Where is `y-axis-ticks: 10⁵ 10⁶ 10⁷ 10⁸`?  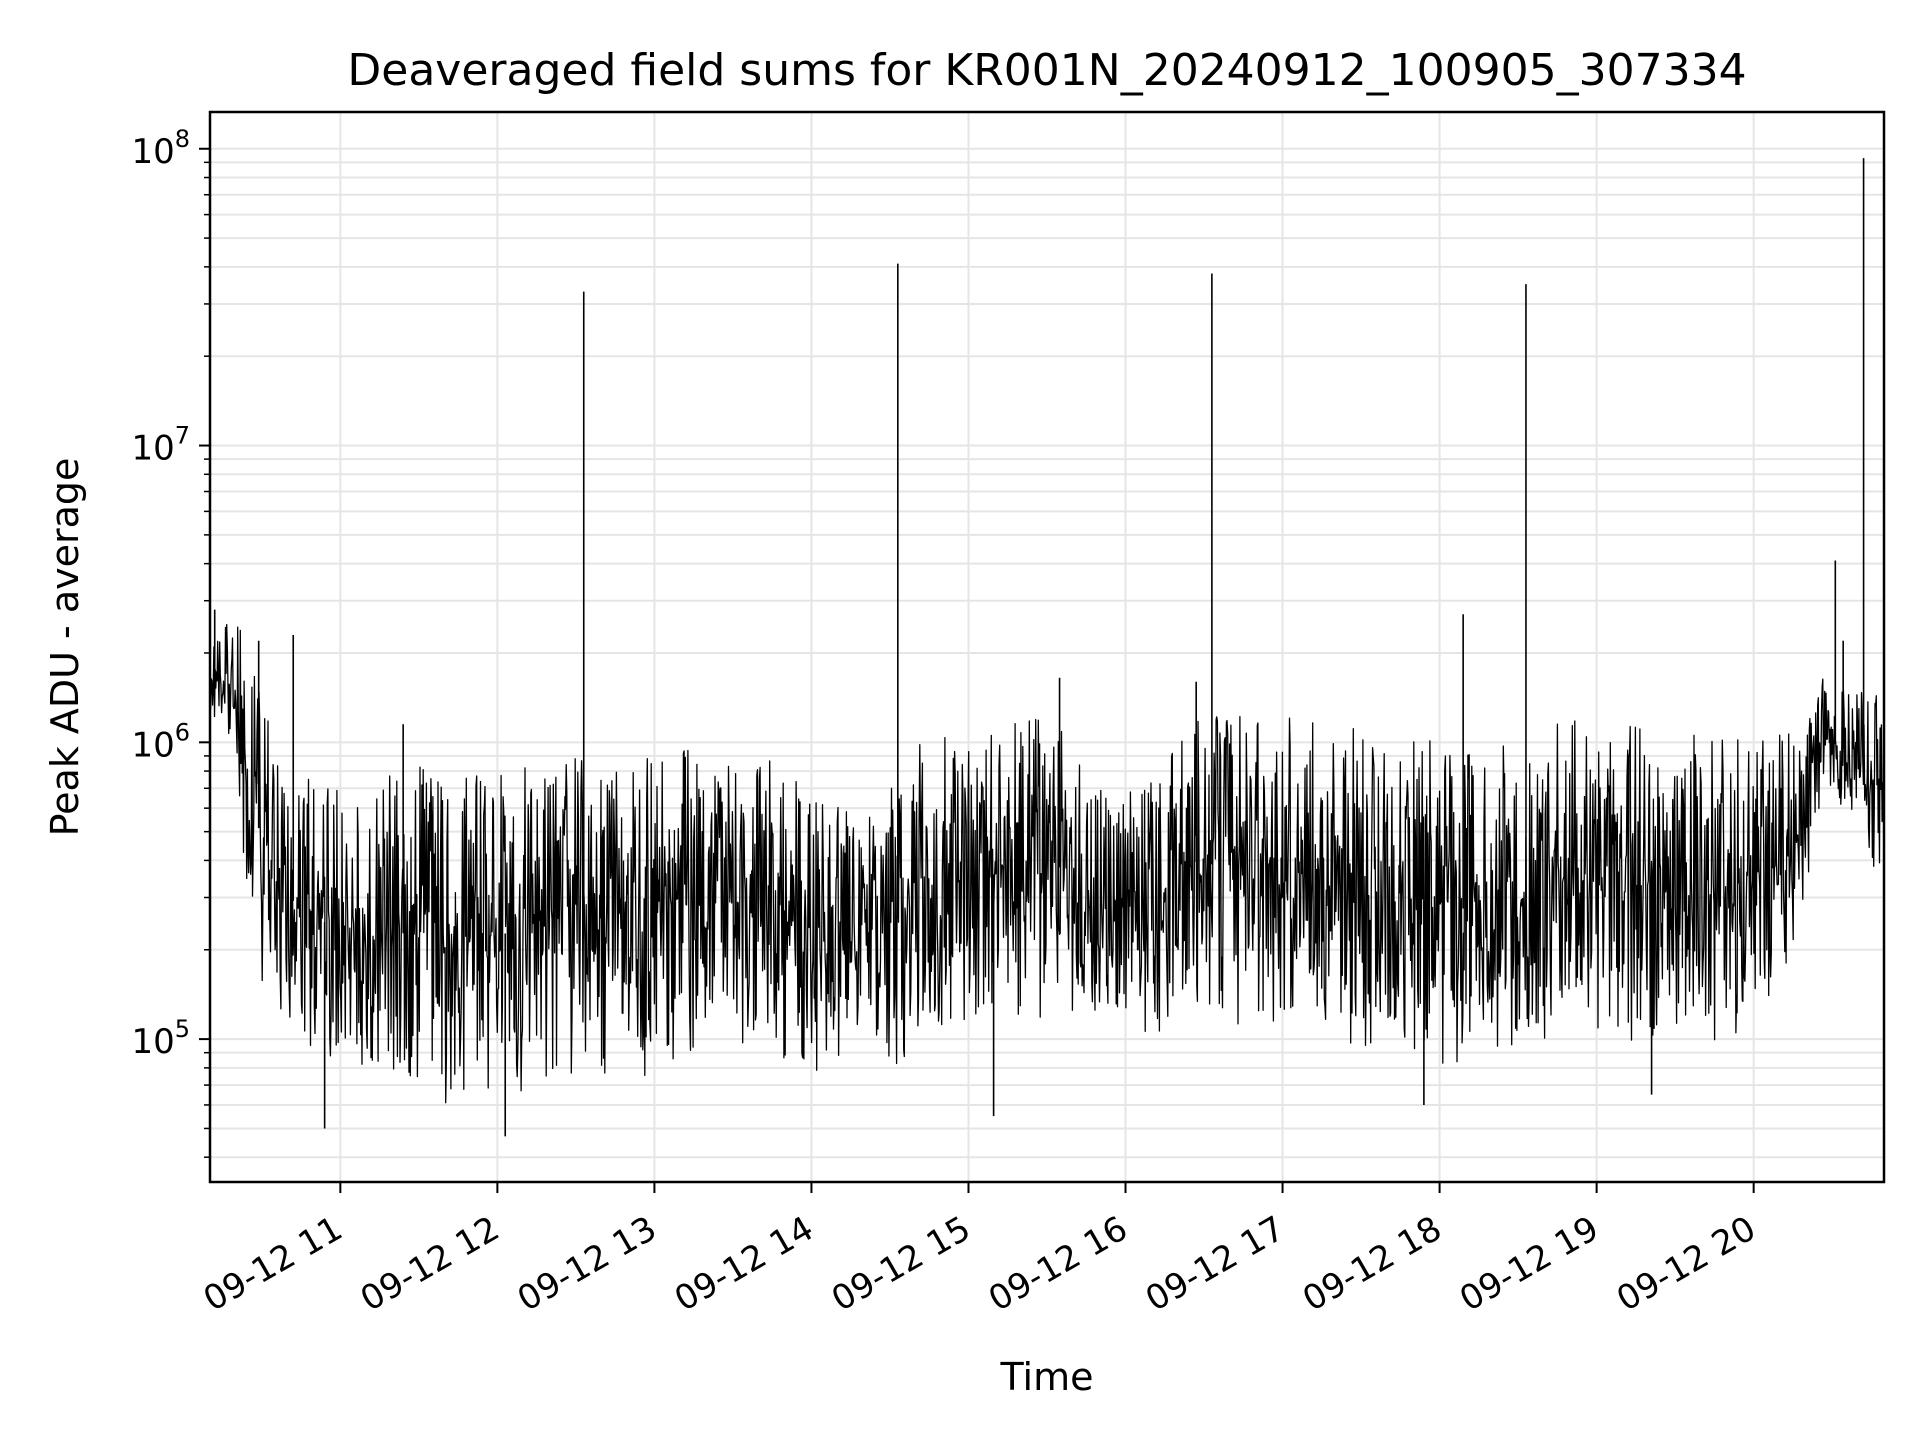 y-axis-ticks: 10⁵ 10⁶ 10⁷ 10⁸ is located at coordinates (170, 641).